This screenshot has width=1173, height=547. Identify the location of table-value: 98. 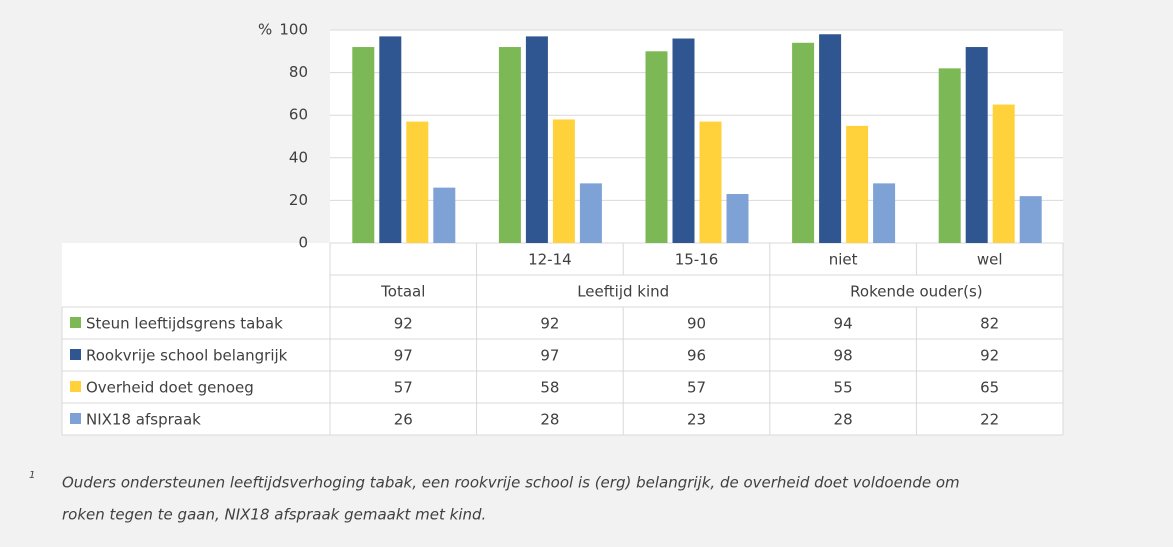
(843, 356).